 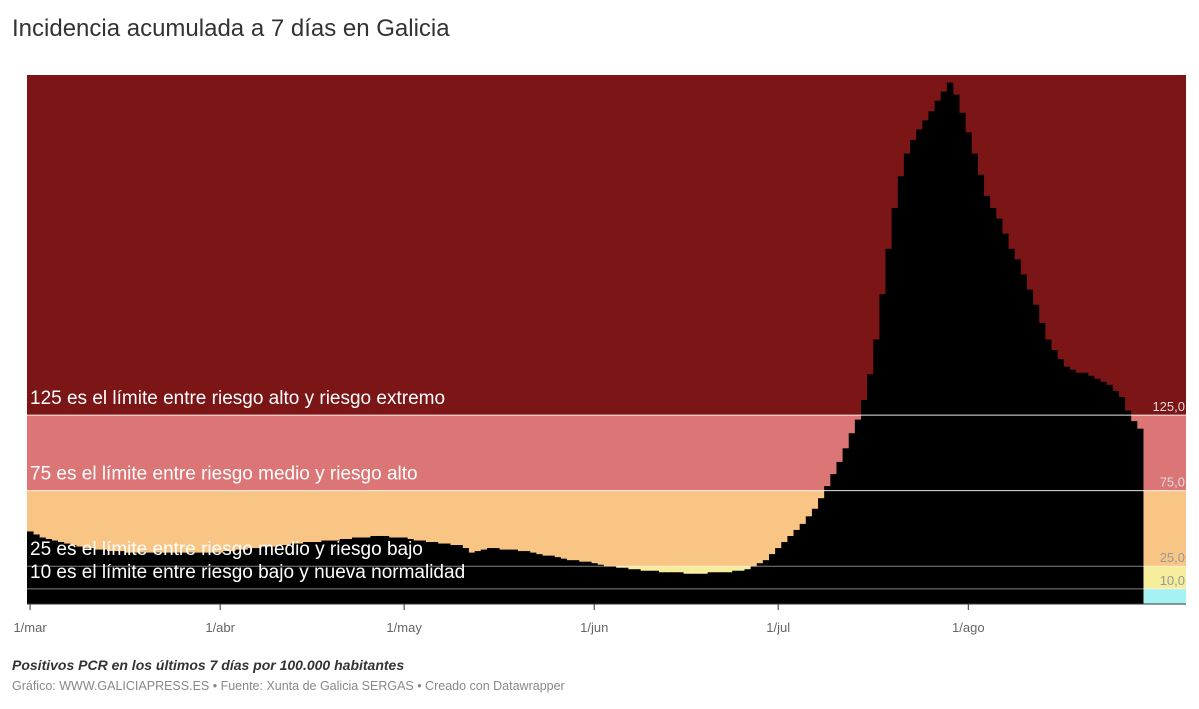 I want to click on y-tick-label: 75,0, so click(x=1172, y=482).